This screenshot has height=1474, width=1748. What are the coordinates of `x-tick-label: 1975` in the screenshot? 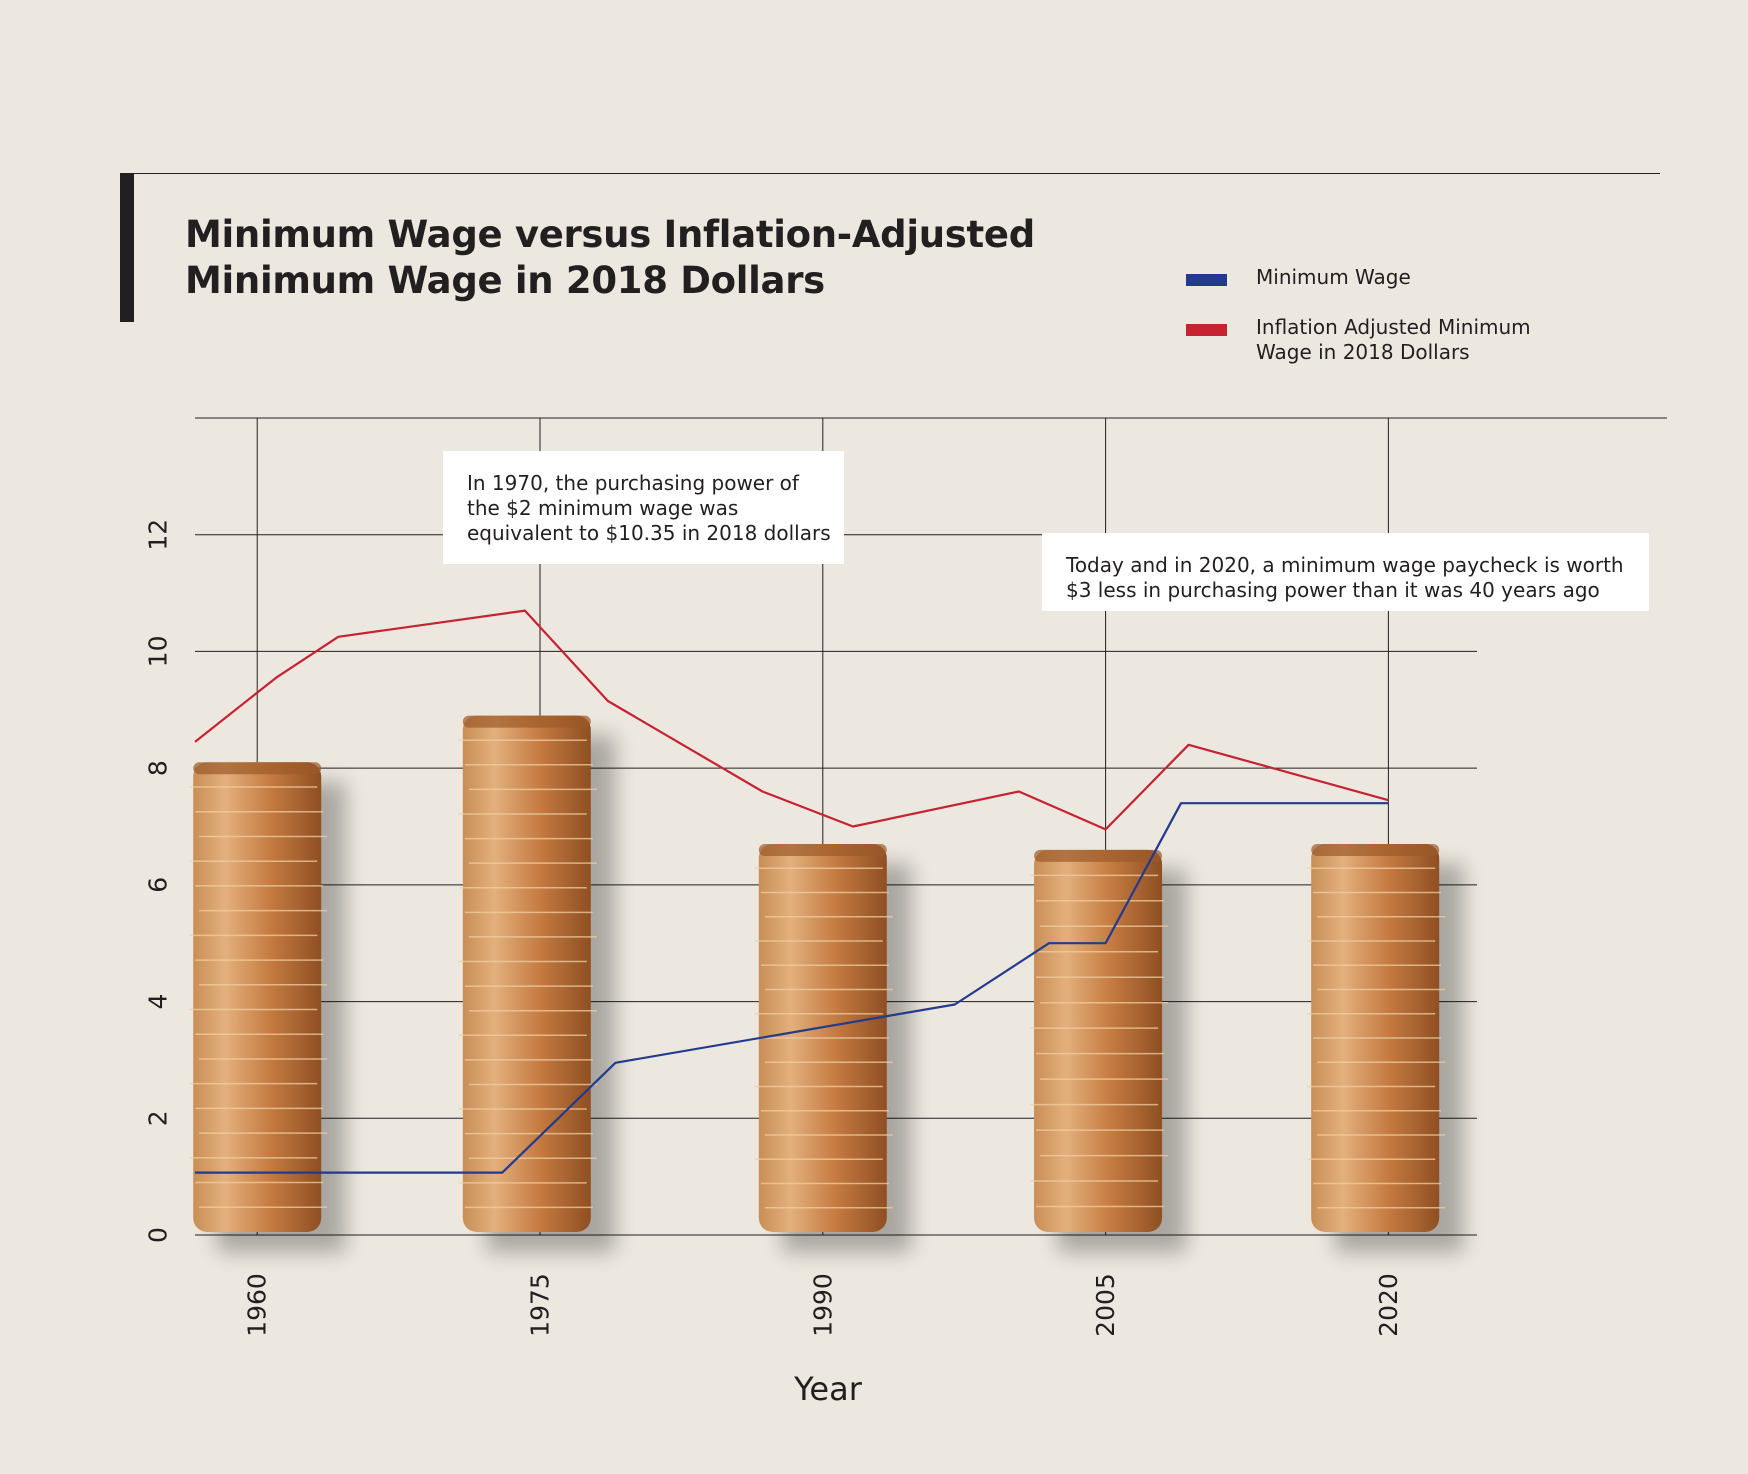 It's located at (540, 1305).